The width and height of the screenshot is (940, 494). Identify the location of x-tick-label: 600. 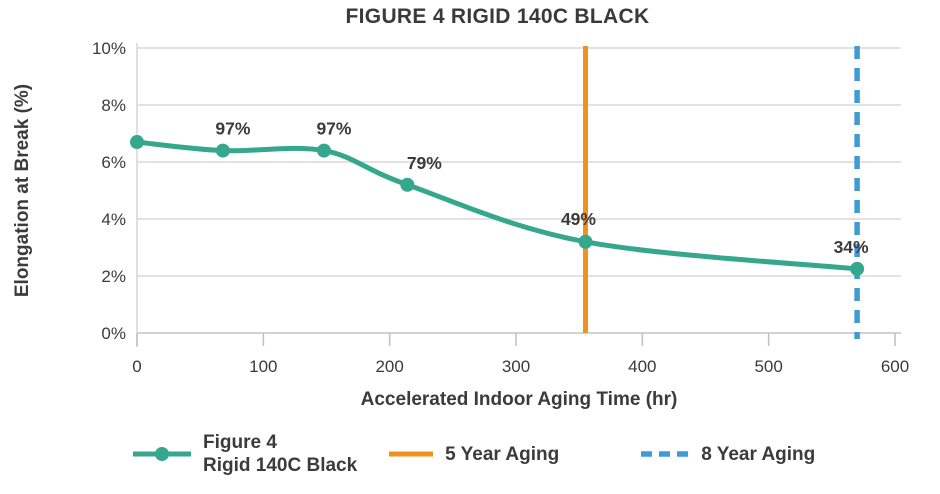
(895, 366).